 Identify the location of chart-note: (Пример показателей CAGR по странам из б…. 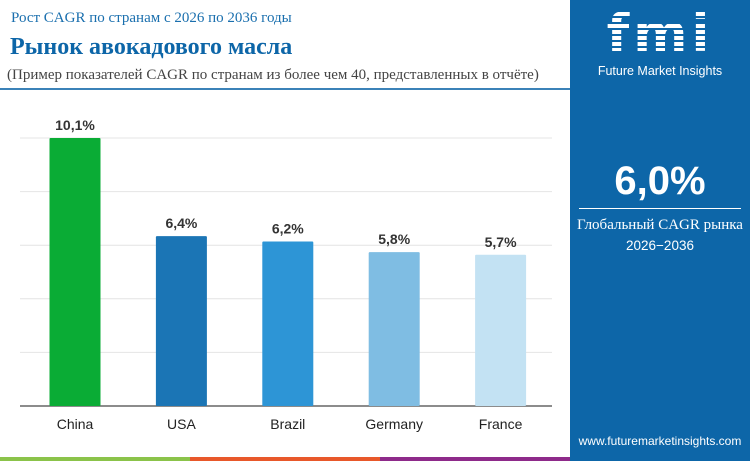
(273, 75).